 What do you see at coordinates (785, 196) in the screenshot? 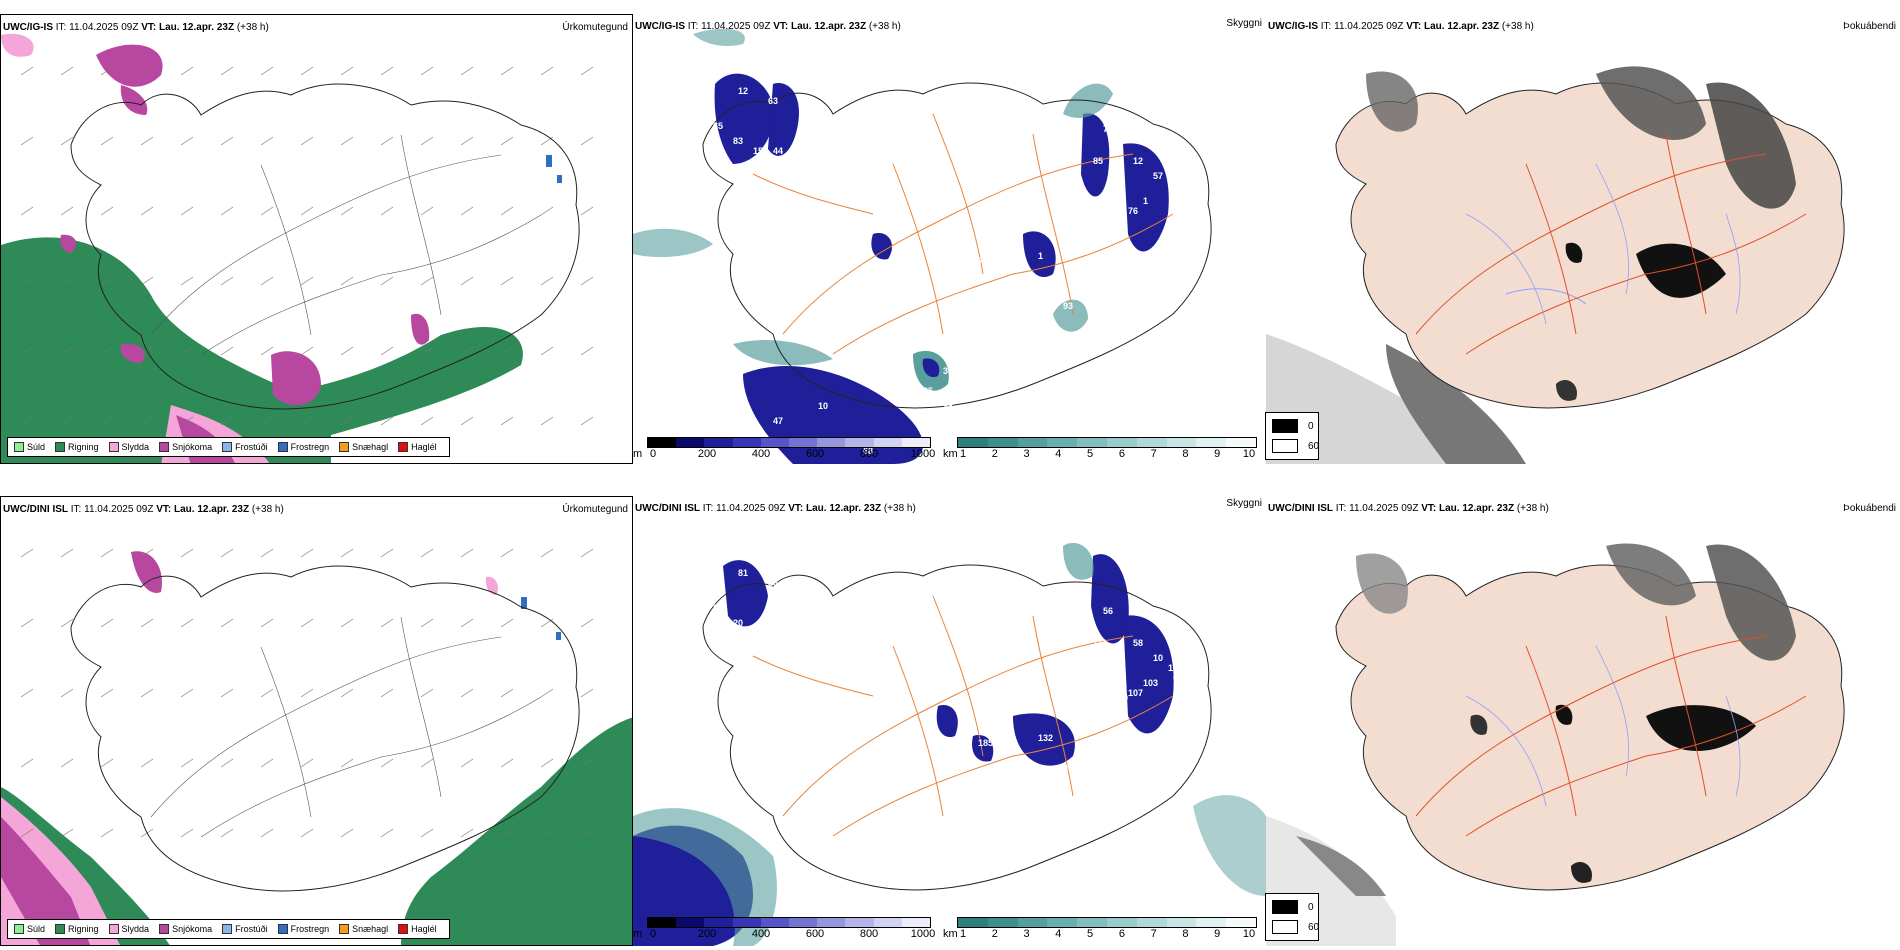
I see `cloud-base-value-label: 4` at bounding box center [785, 196].